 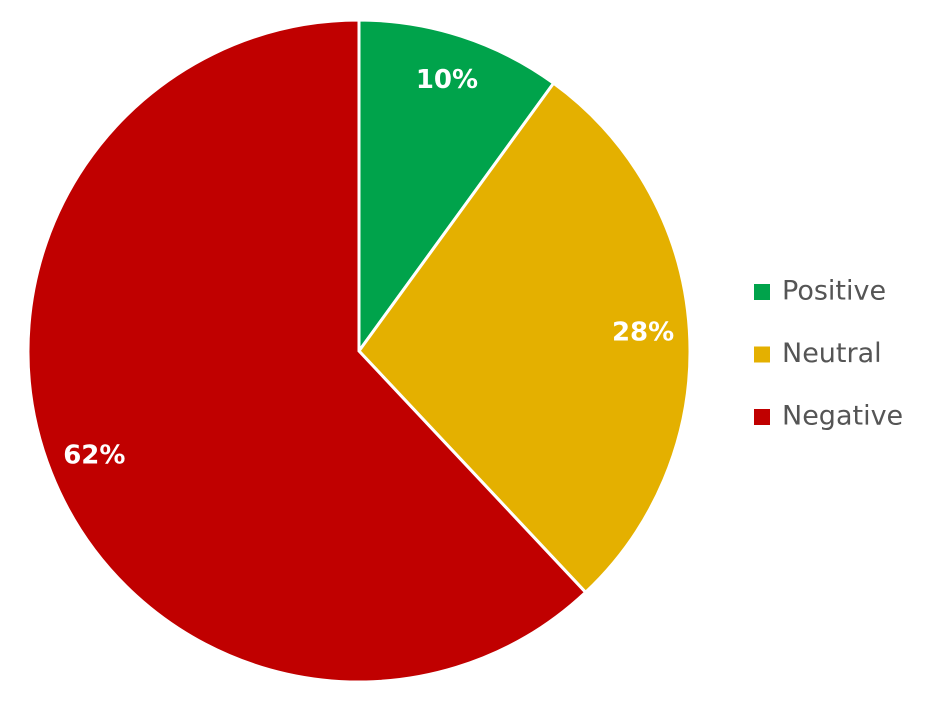 I want to click on legend-label: Neutral, so click(x=832, y=353).